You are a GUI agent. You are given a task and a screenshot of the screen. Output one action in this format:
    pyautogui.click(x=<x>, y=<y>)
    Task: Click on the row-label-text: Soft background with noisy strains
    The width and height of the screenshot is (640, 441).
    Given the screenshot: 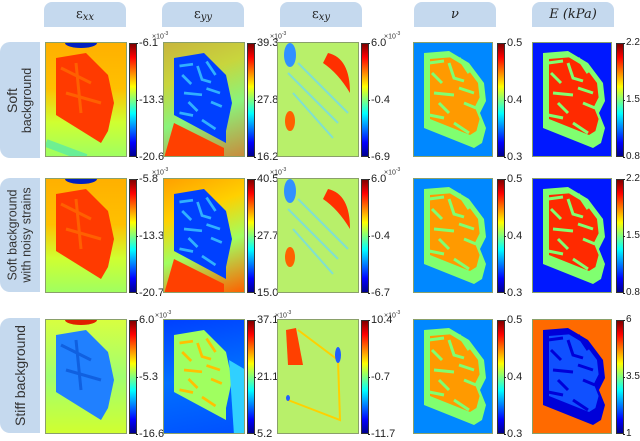 What is the action you would take?
    pyautogui.click(x=20, y=234)
    